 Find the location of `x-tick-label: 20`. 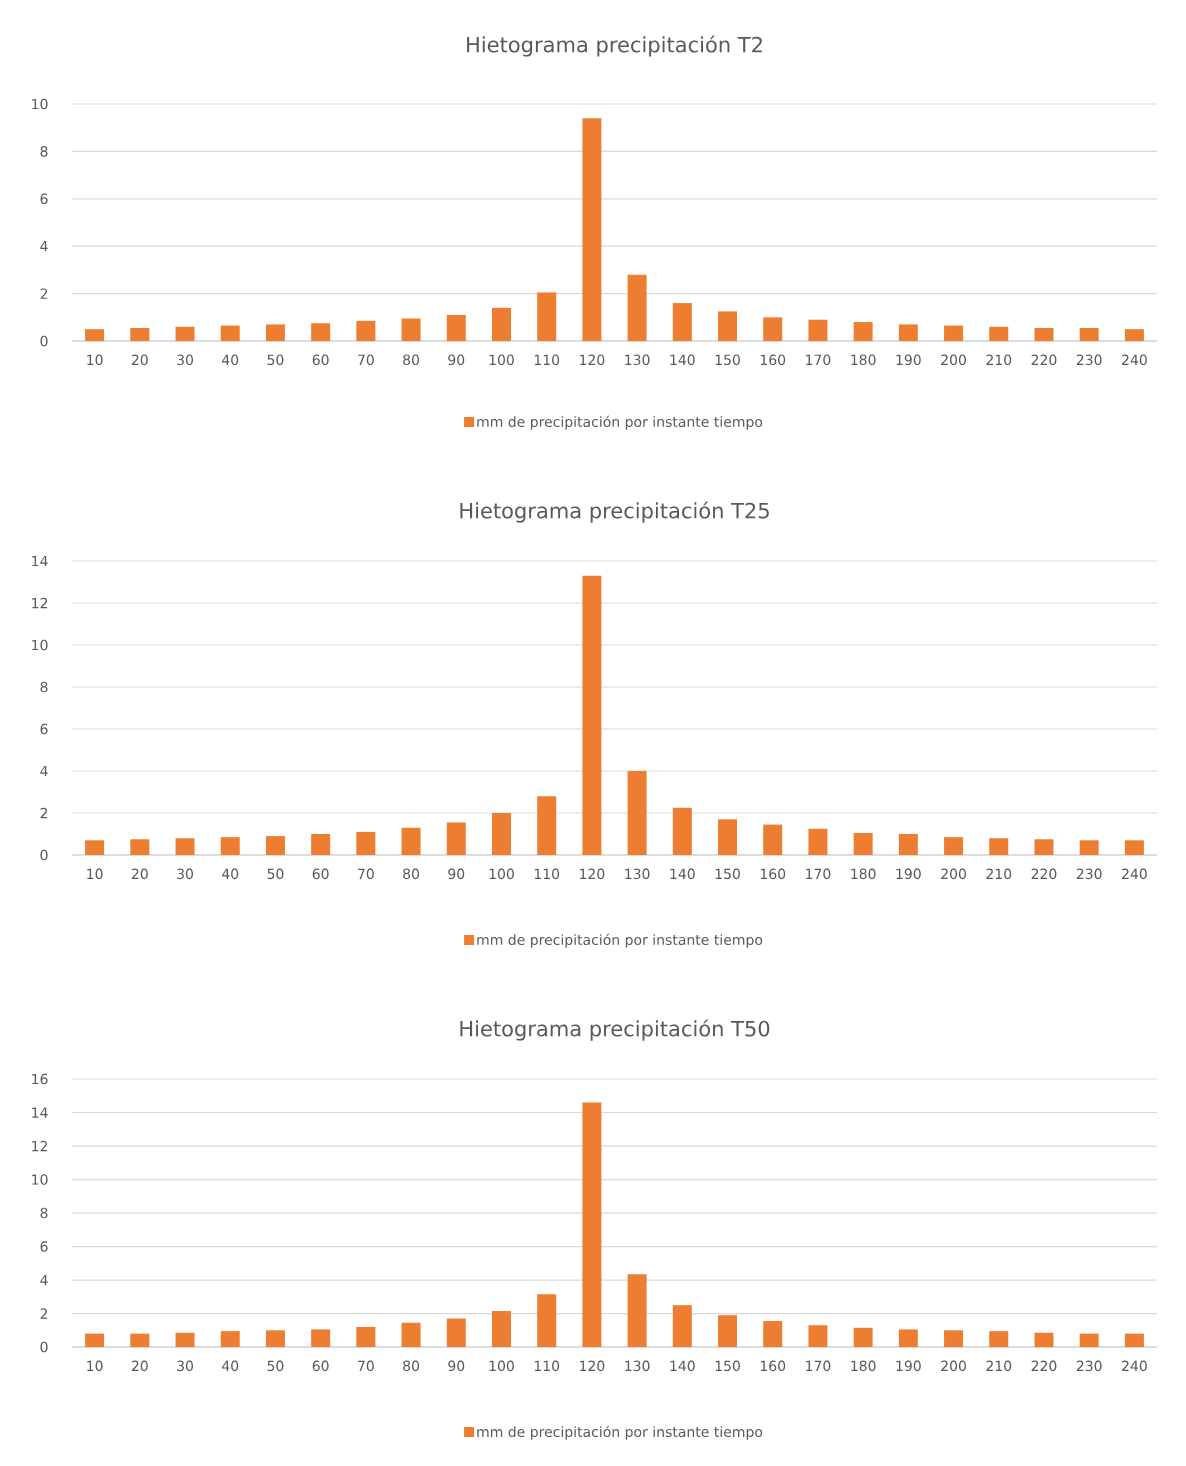

x-tick-label: 20 is located at coordinates (139, 874).